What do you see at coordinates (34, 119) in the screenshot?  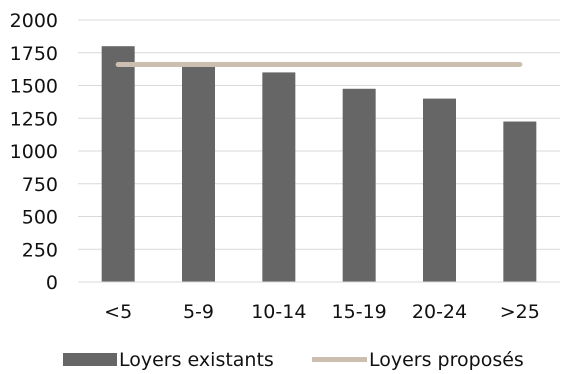 I see `y-tick-label: 1250` at bounding box center [34, 119].